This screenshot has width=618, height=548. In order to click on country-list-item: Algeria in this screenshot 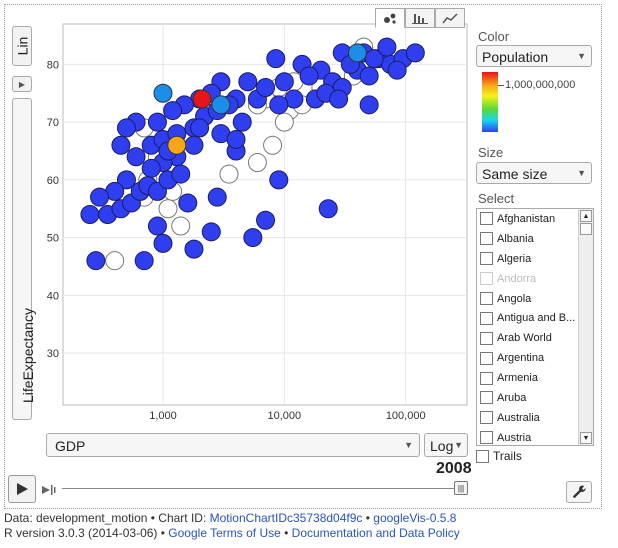, I will do `click(535, 259)`.